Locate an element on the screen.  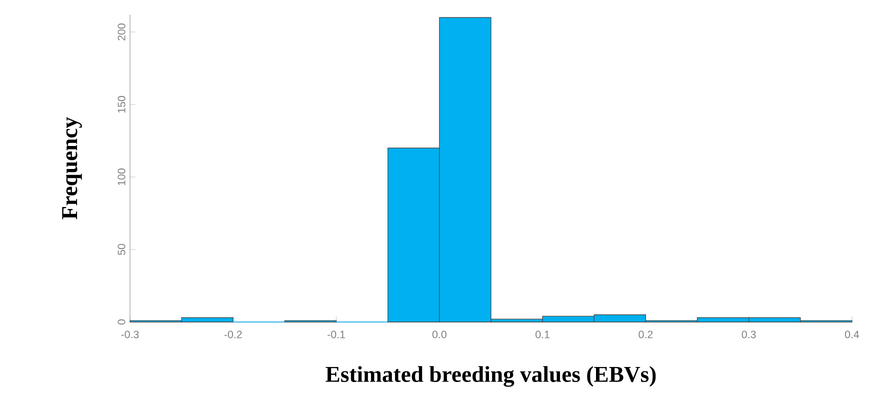
x-tick-label: 0.3 is located at coordinates (749, 334).